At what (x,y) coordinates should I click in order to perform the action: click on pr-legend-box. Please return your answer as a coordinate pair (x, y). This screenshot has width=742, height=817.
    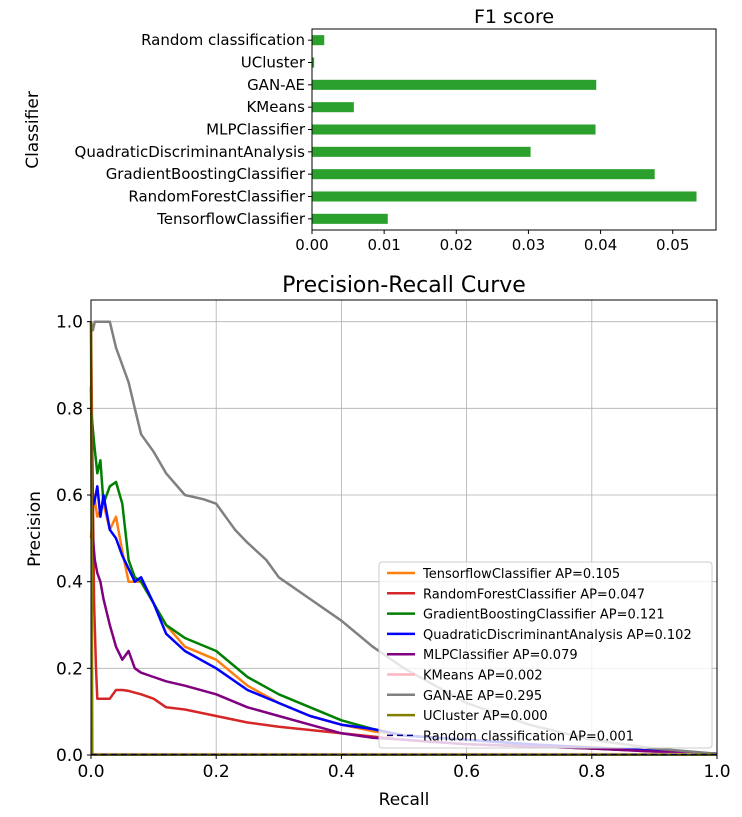
    Looking at the image, I should click on (545, 655).